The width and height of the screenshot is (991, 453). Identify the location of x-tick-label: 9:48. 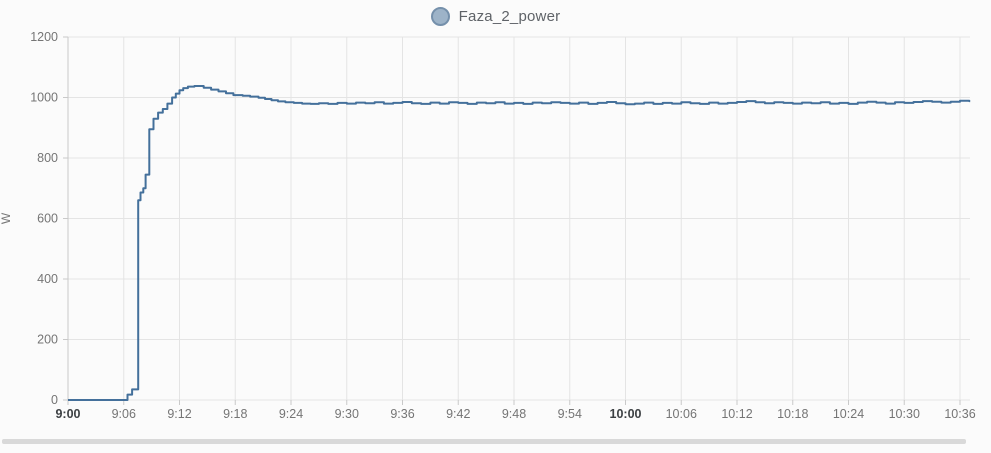
(514, 414).